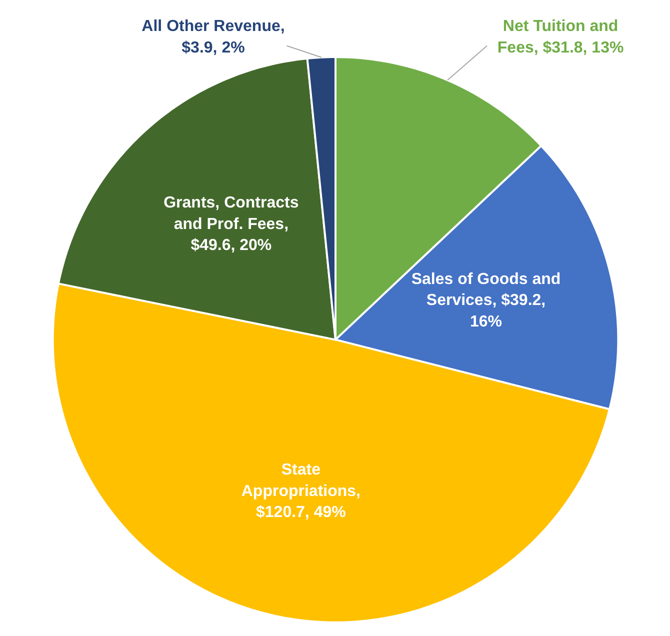  What do you see at coordinates (300, 492) in the screenshot?
I see `slice-label: State Appropriations, $120.7, 49%` at bounding box center [300, 492].